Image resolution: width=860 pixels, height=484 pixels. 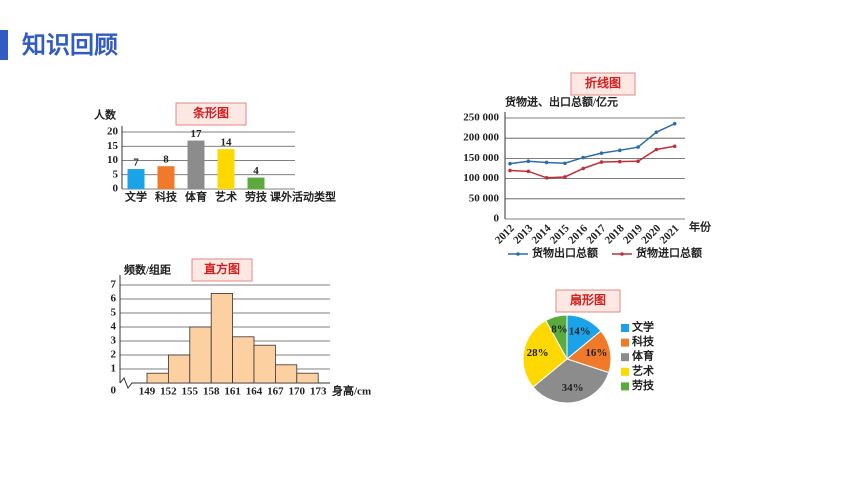 What do you see at coordinates (643, 370) in the screenshot?
I see `legend-label: 艺术` at bounding box center [643, 370].